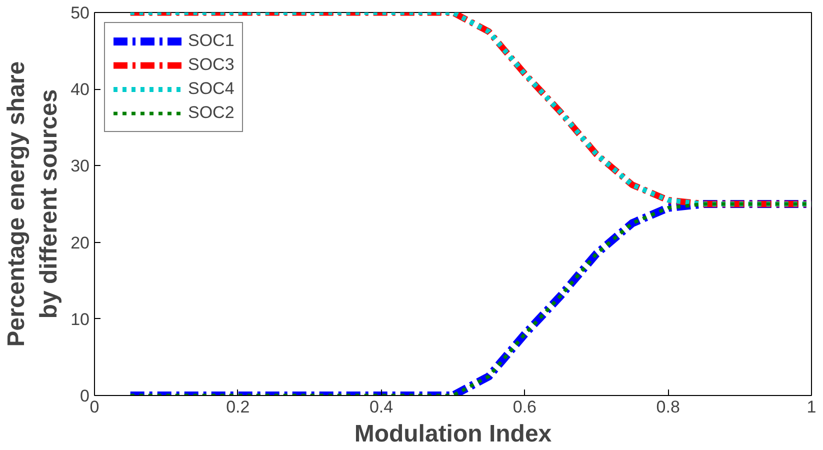  What do you see at coordinates (381, 407) in the screenshot?
I see `x-tick-label: 0.4` at bounding box center [381, 407].